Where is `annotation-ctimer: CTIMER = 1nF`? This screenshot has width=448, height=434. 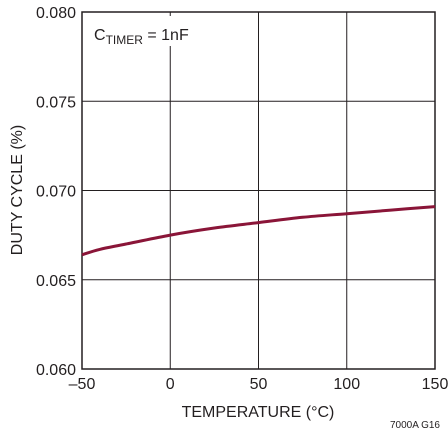 annotation-ctimer: CTIMER = 1nF is located at coordinates (141, 37).